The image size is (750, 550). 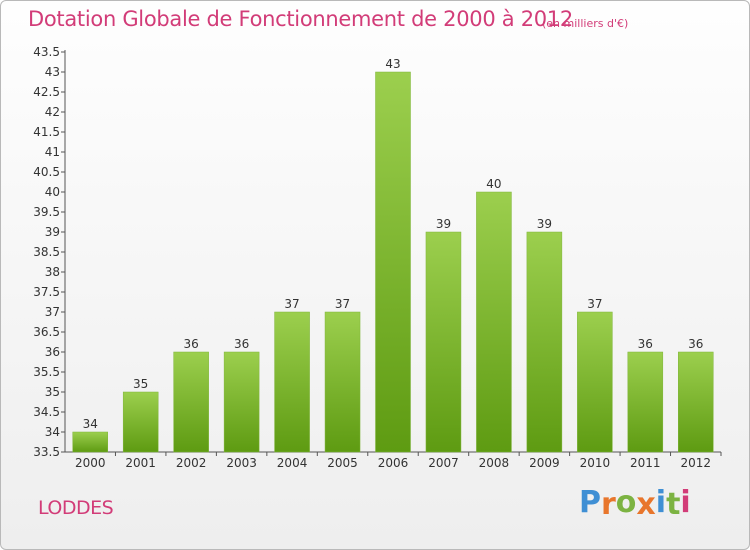 I want to click on bar-2009, so click(x=544, y=342).